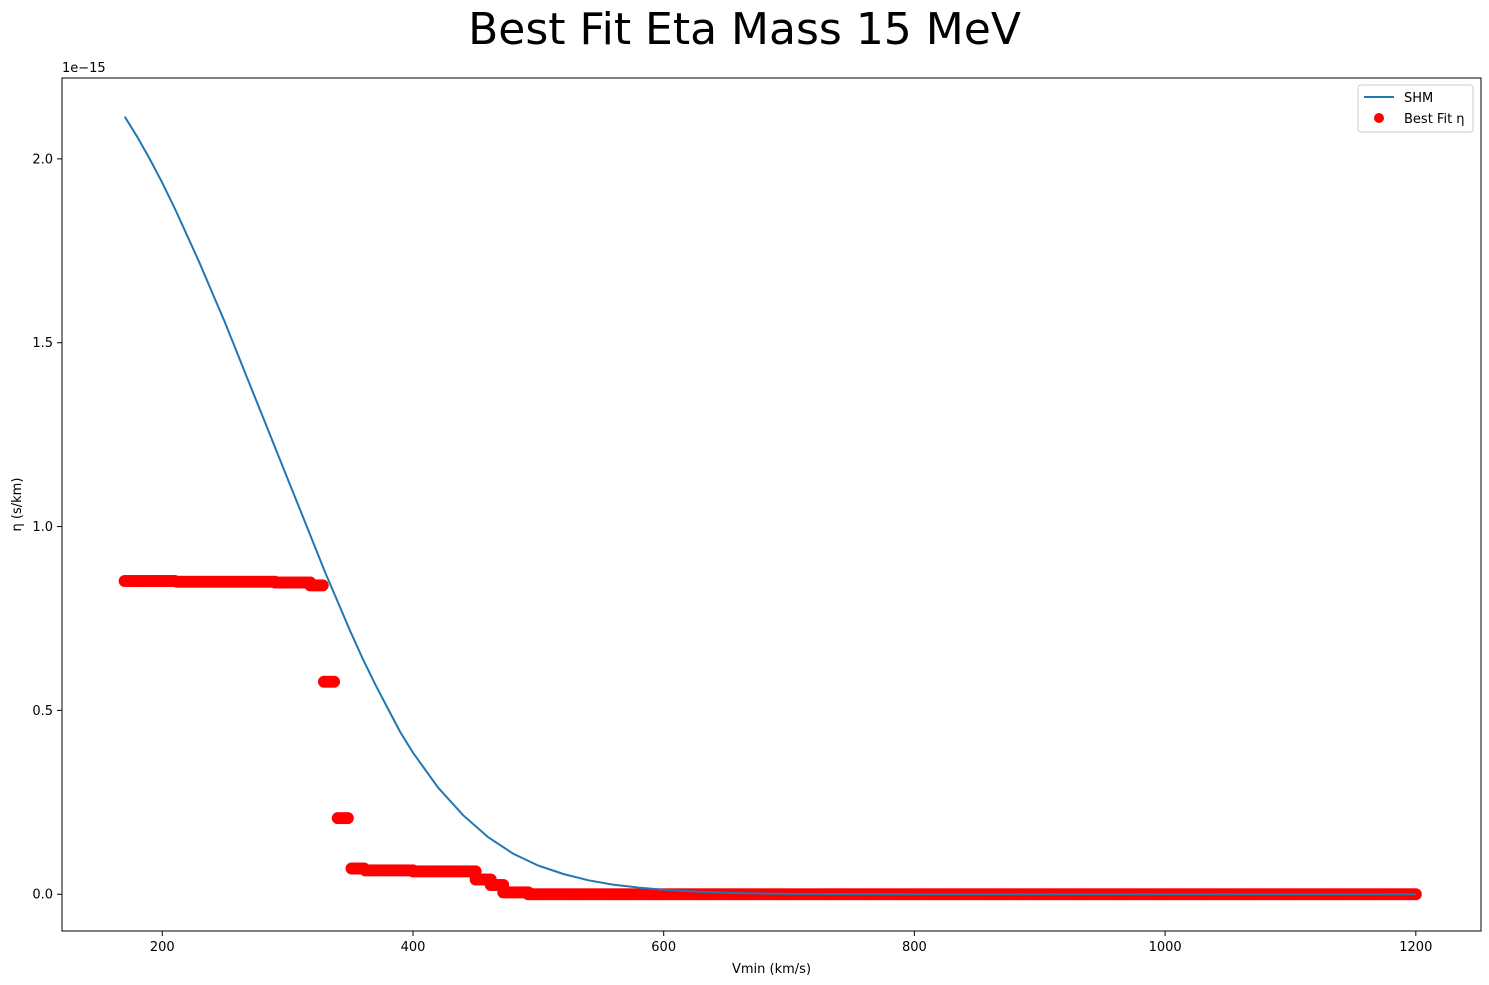 This screenshot has height=985, width=1489. What do you see at coordinates (1165, 947) in the screenshot?
I see `x-tick-label: 1000` at bounding box center [1165, 947].